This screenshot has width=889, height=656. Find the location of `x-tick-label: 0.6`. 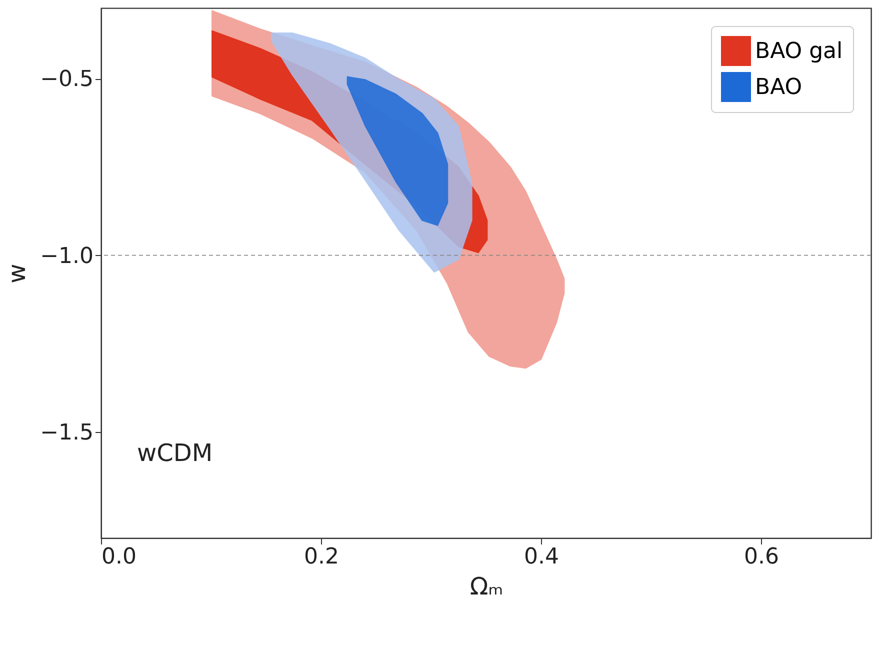

x-tick-label: 0.6 is located at coordinates (761, 557).